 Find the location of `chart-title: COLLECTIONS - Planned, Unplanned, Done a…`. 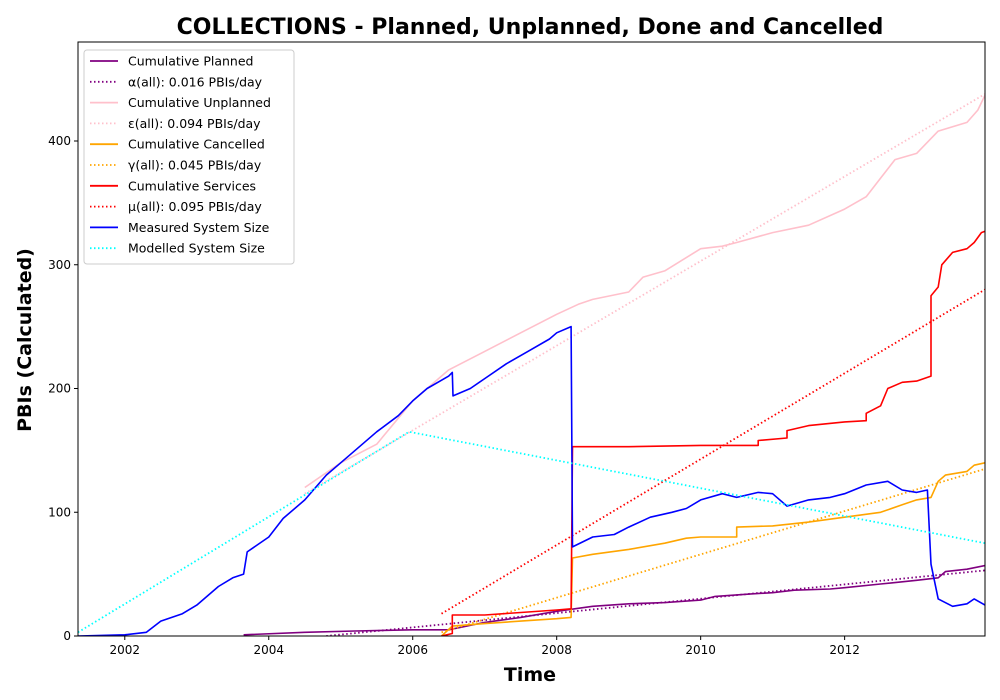

chart-title: COLLECTIONS - Planned, Unplanned, Done a… is located at coordinates (530, 27).